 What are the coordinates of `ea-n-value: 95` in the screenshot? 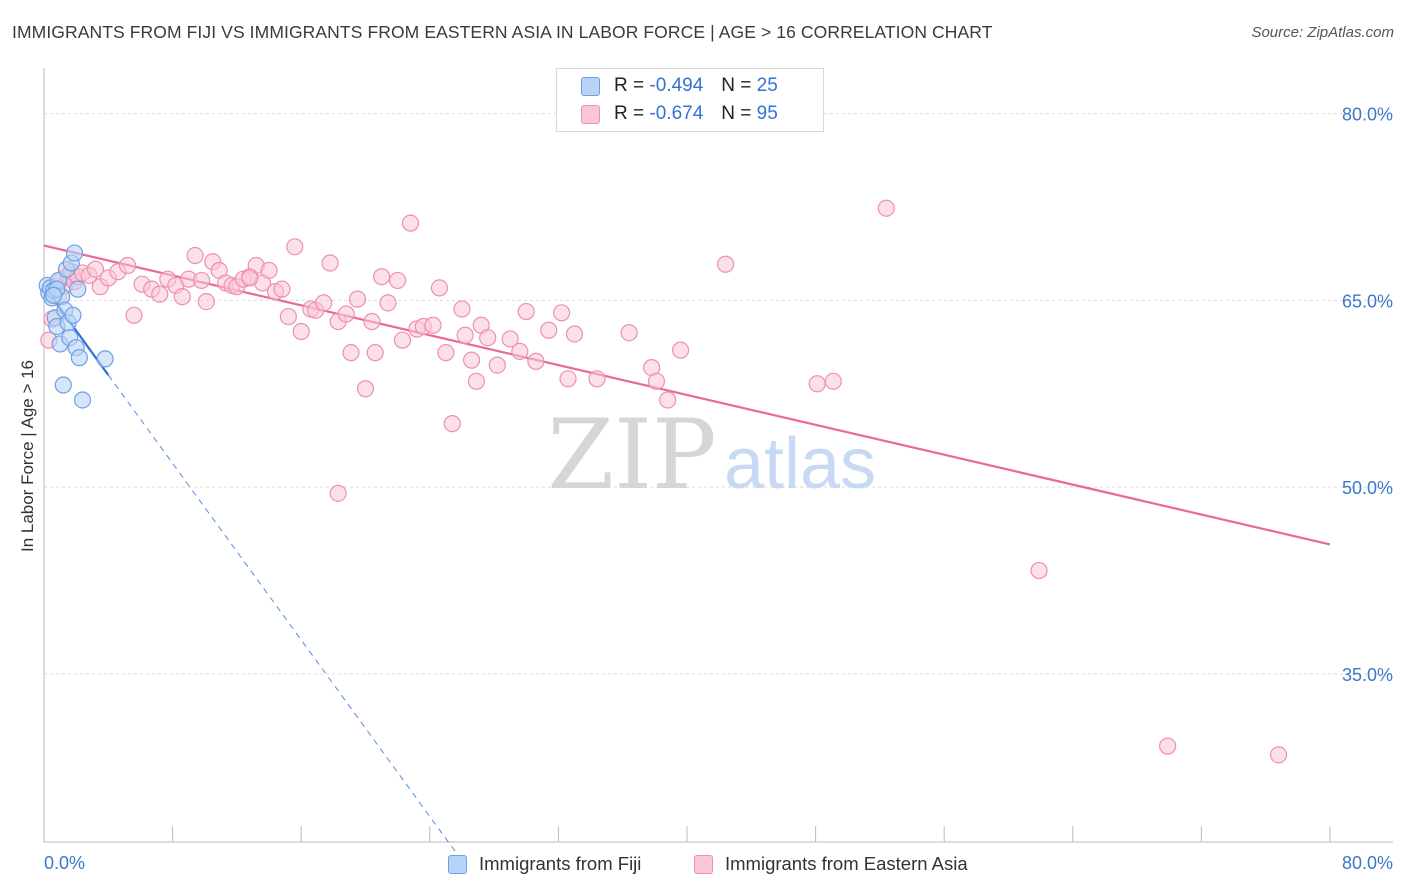 It's located at (767, 113).